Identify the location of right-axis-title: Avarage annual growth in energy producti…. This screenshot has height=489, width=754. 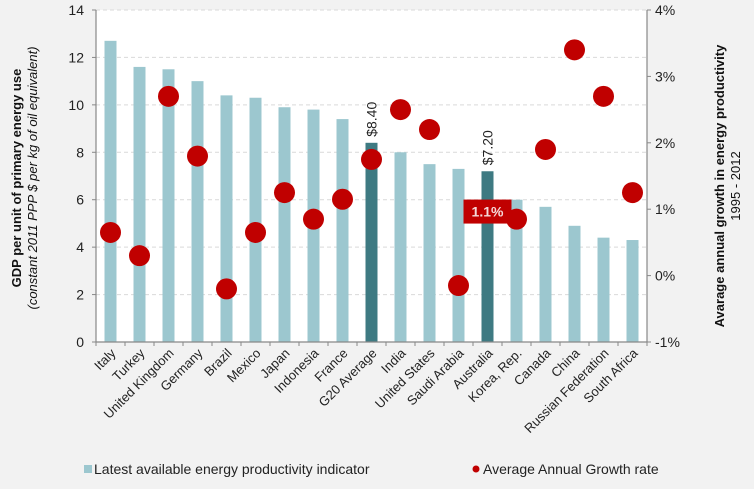
(727, 185).